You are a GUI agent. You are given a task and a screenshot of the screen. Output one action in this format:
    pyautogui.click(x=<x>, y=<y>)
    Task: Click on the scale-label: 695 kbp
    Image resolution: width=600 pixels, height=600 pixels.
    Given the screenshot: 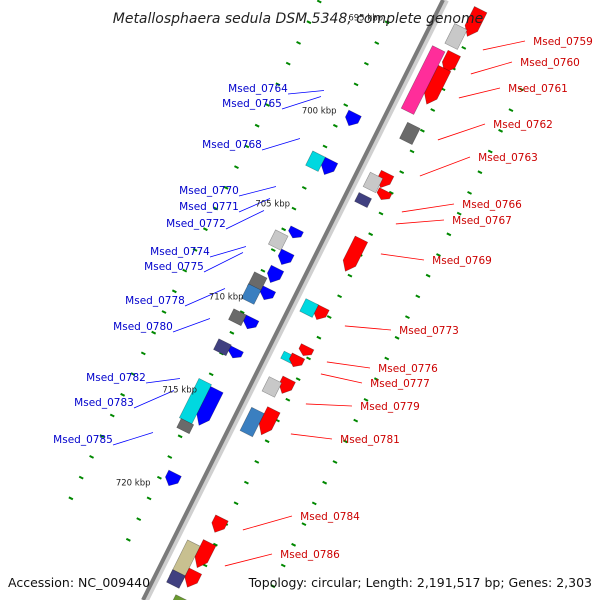 What is the action you would take?
    pyautogui.click(x=365, y=18)
    